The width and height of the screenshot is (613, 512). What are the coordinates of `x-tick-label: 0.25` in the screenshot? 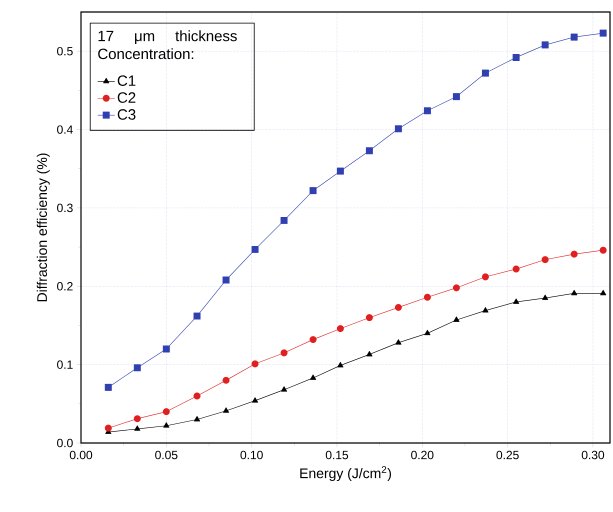 It's located at (507, 455).